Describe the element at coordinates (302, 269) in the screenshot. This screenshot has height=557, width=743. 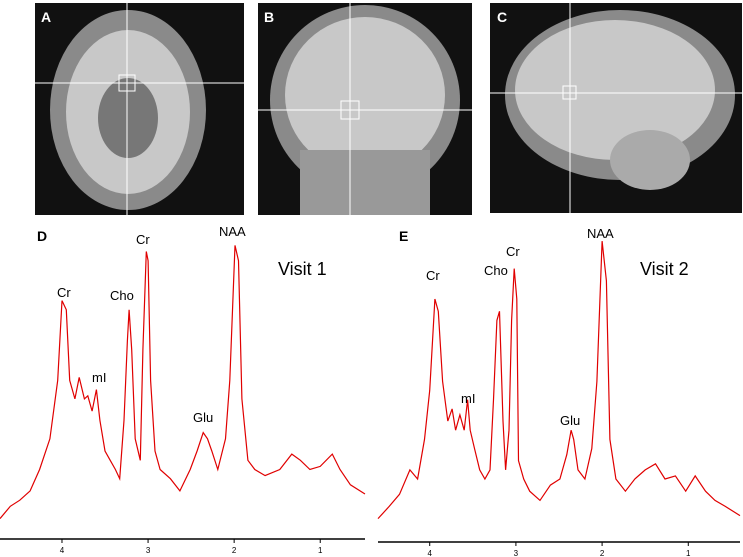
I see `visit-label: Visit 1` at that location.